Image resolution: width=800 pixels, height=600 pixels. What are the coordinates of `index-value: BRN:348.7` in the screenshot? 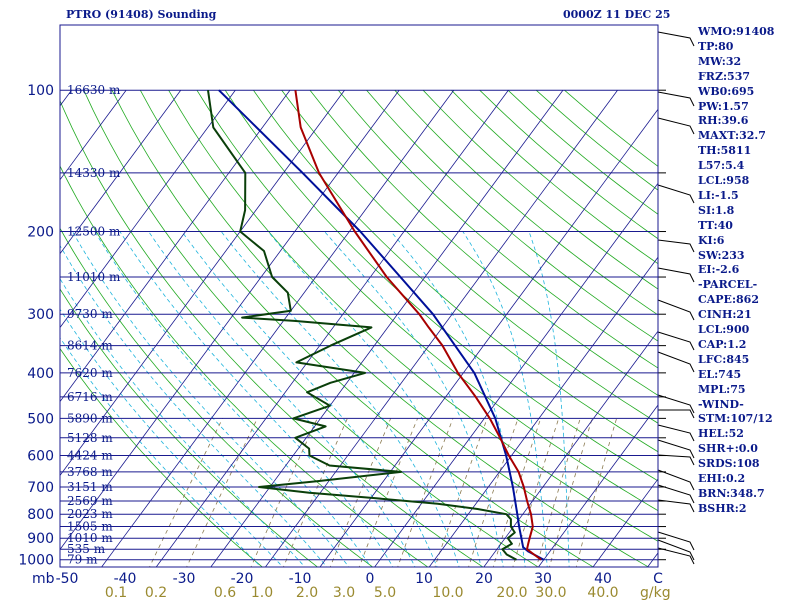 It's located at (731, 493).